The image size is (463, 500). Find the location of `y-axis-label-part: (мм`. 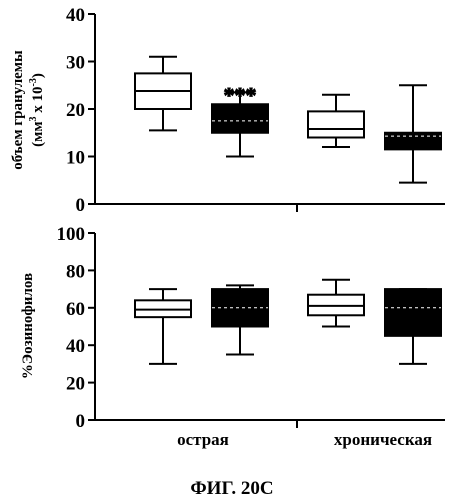

y-axis-label-part: (мм is located at coordinates (38, 133).